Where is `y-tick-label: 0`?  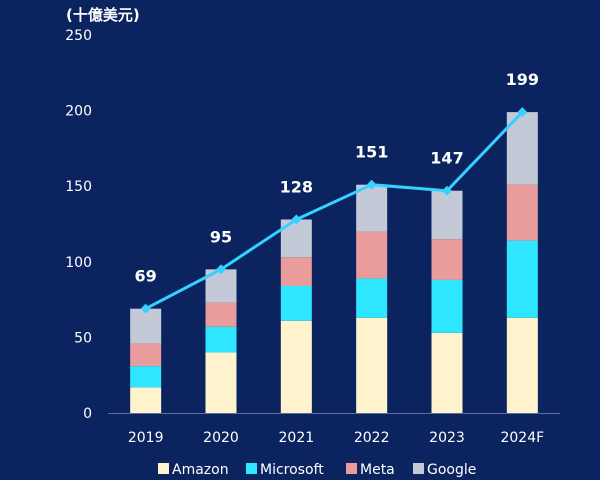
y-tick-label: 0 is located at coordinates (87, 414).